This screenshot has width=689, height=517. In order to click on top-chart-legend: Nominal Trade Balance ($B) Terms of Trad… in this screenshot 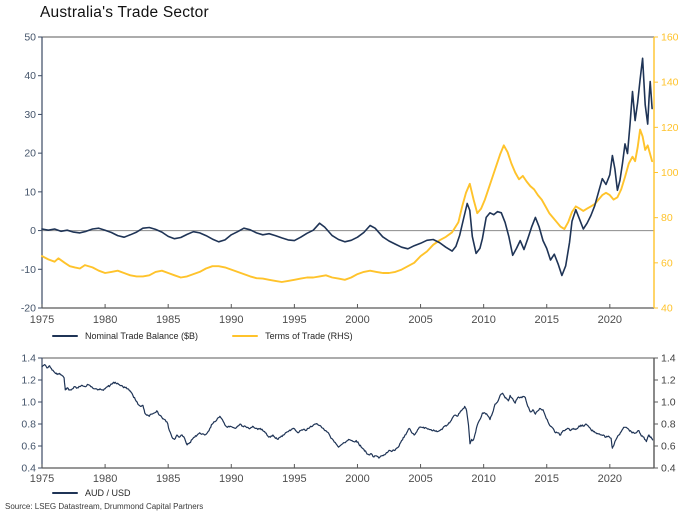, I will do `click(202, 336)`.